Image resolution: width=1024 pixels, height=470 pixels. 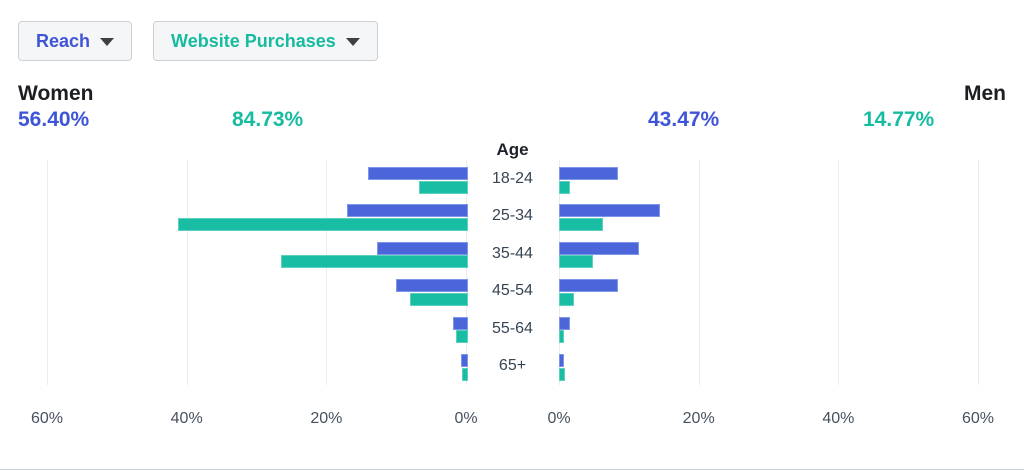 What do you see at coordinates (512, 328) in the screenshot?
I see `age-label-55-64: 55-64` at bounding box center [512, 328].